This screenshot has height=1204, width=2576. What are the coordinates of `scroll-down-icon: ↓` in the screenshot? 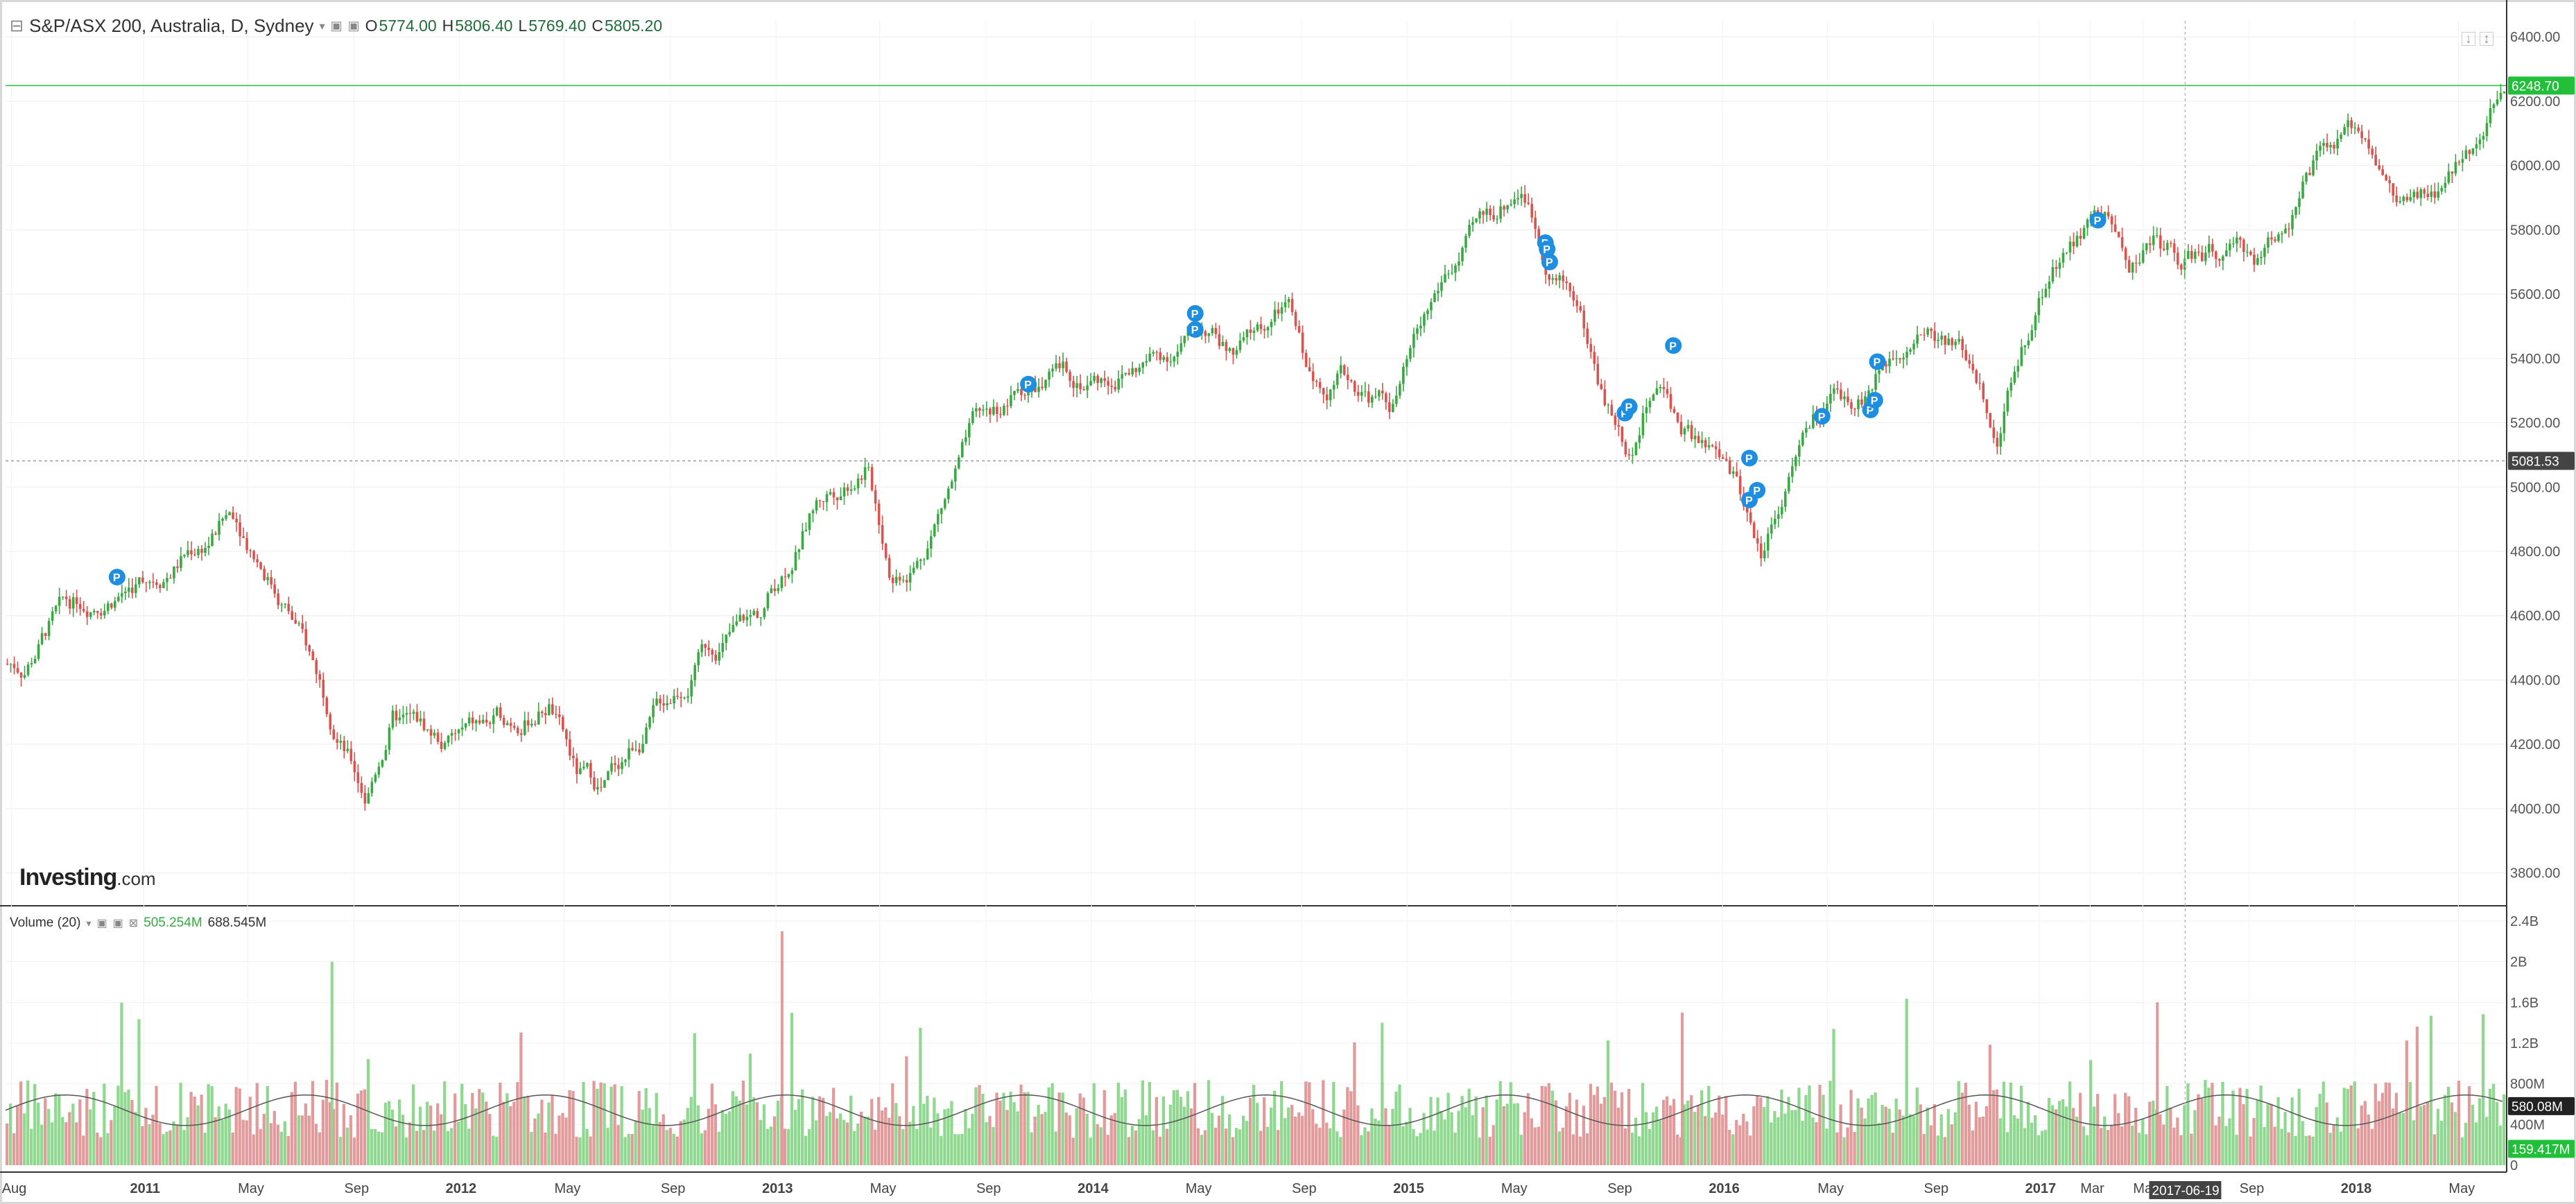 It's located at (2468, 39).